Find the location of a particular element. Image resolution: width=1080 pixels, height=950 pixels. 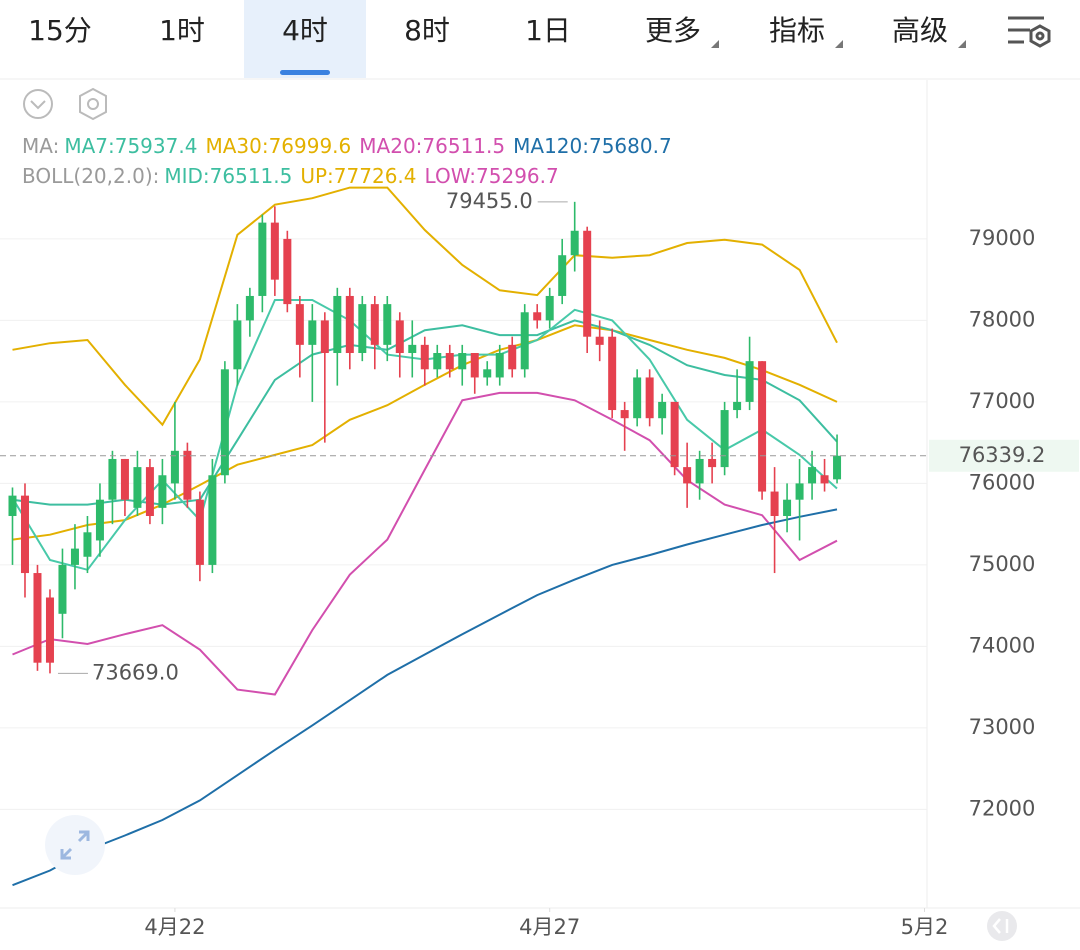

legend-item: MA7:75937.4 is located at coordinates (130, 146).